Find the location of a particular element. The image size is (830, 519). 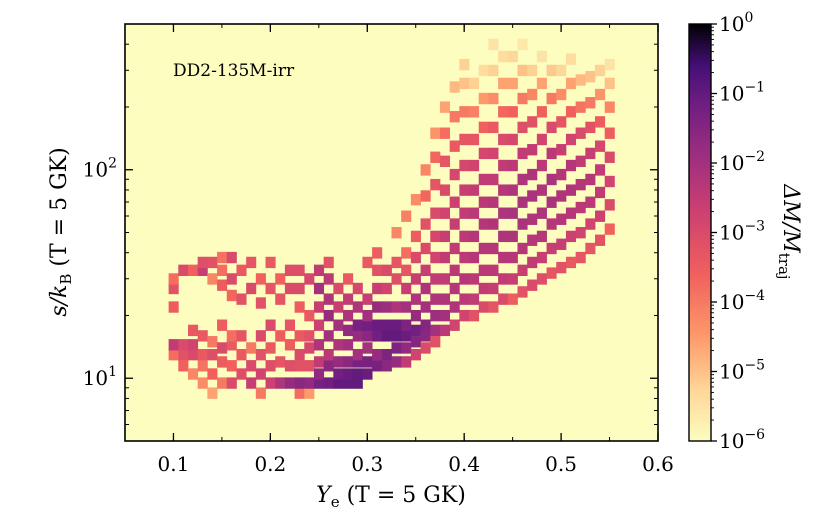

y-tick-label: 101 is located at coordinates (100, 377).